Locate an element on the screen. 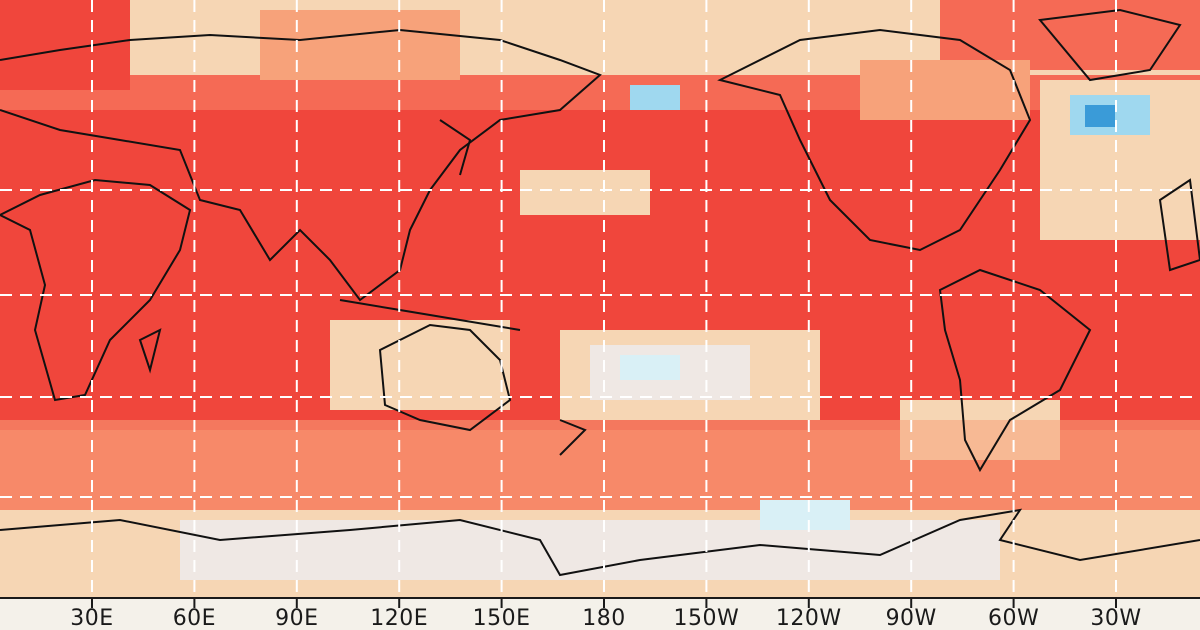 Image resolution: width=1200 pixels, height=630 pixels. field-eurasia is located at coordinates (65, 45).